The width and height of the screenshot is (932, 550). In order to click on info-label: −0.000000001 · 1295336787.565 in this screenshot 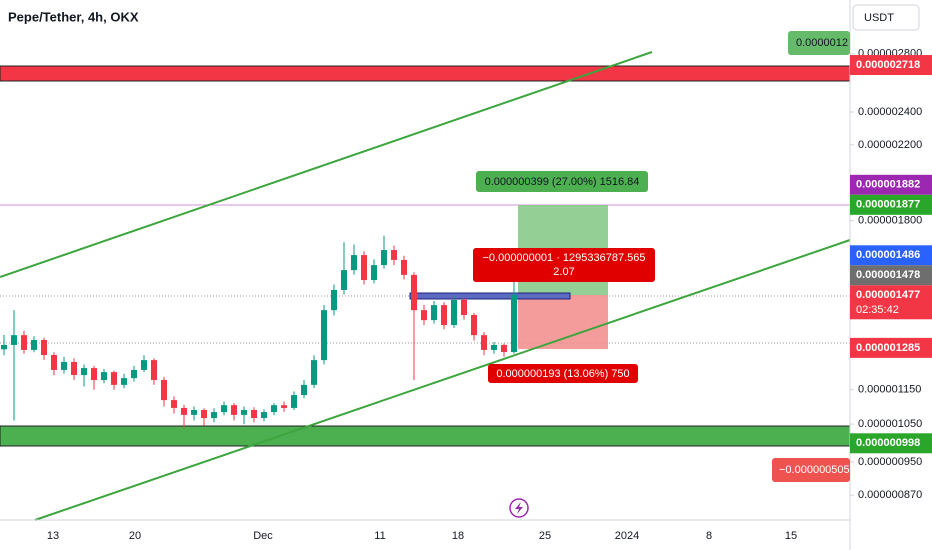, I will do `click(563, 258)`.